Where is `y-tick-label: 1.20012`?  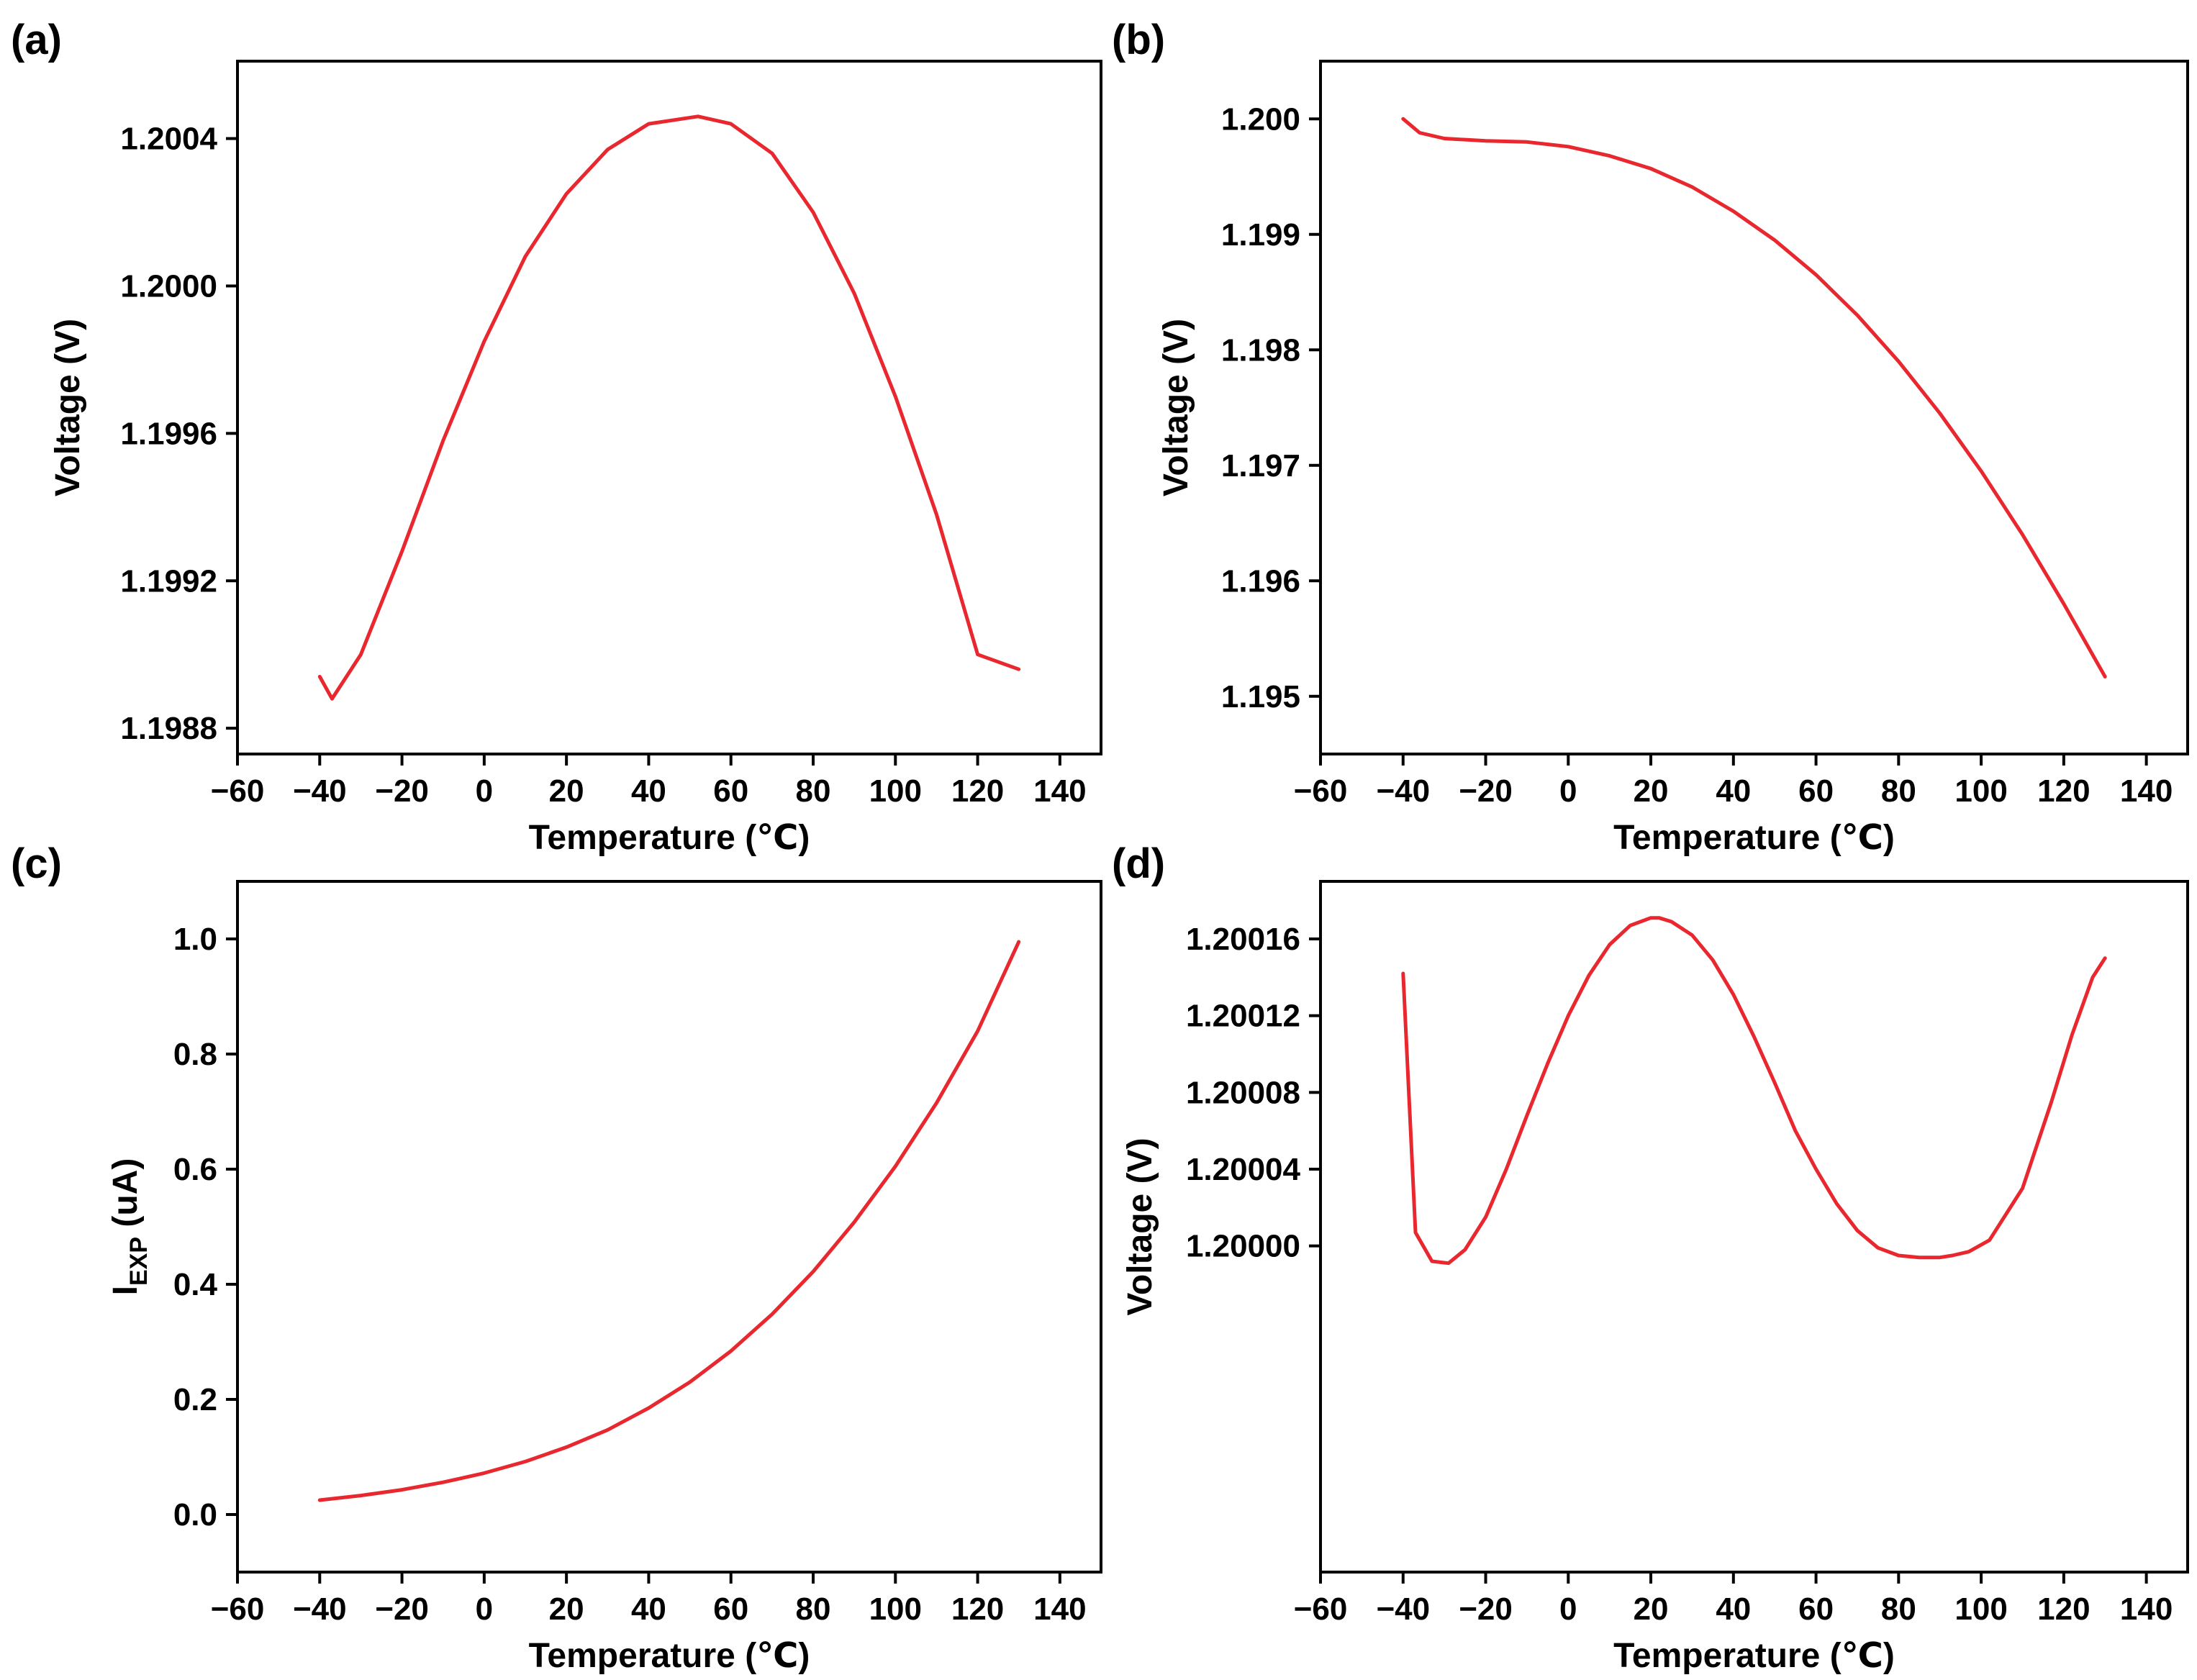 y-tick-label: 1.20012 is located at coordinates (1243, 1016).